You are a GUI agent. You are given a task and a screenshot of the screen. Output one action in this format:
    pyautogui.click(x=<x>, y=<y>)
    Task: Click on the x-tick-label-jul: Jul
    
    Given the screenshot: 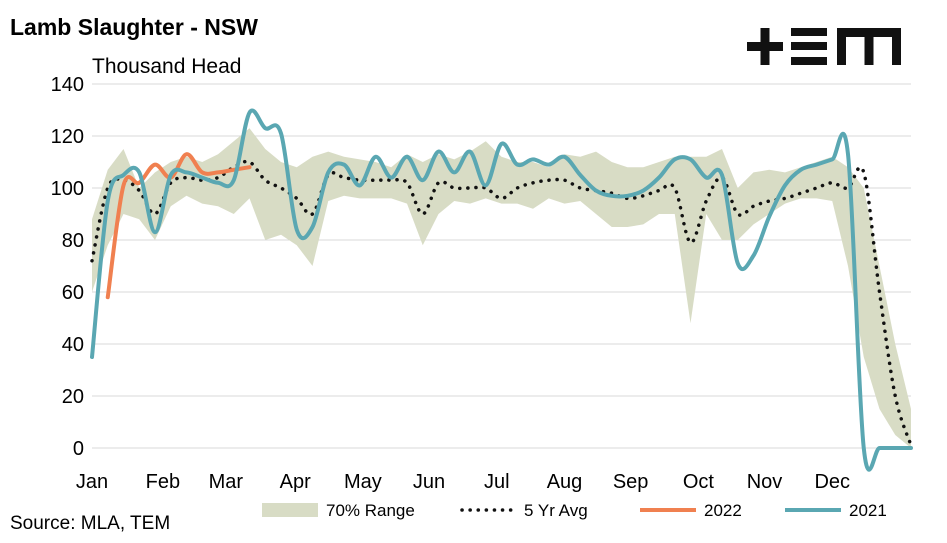 What is the action you would take?
    pyautogui.click(x=497, y=482)
    